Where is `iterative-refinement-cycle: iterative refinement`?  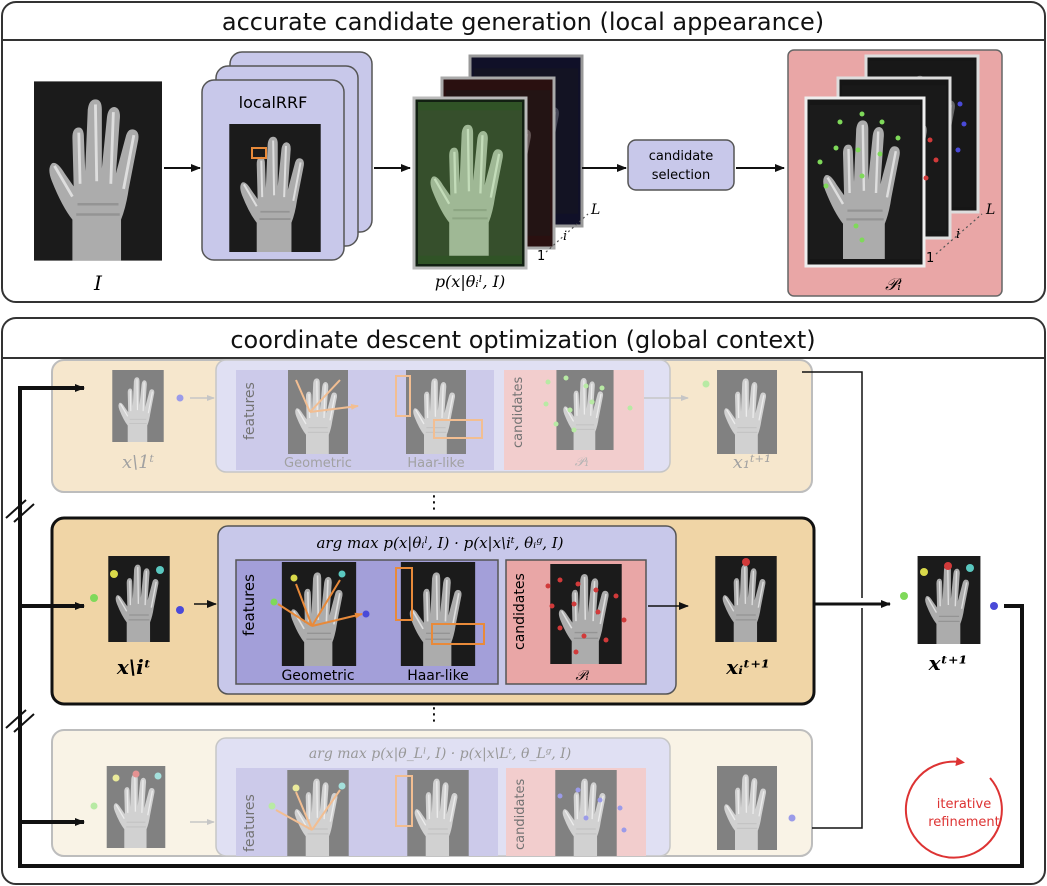
iterative-refinement-cycle: iterative refinement is located at coordinates (953, 808).